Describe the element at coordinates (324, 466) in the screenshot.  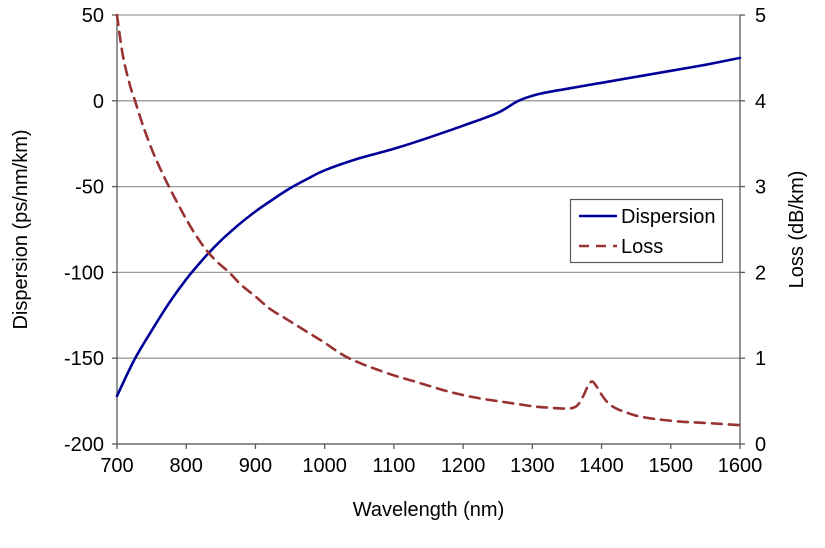
I see `x-tick-label: 1000` at that location.